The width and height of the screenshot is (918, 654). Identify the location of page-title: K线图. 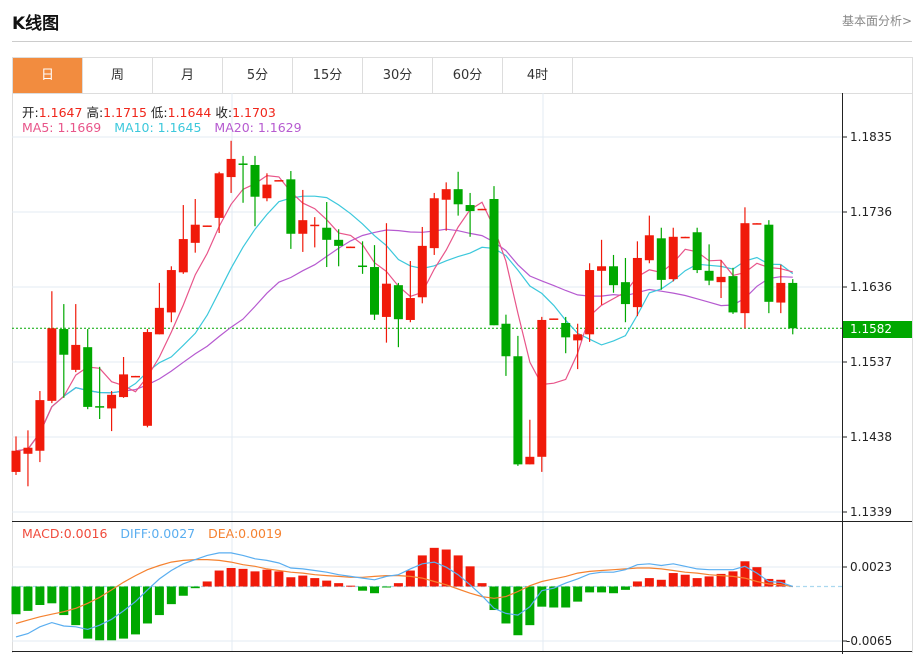
(36, 24).